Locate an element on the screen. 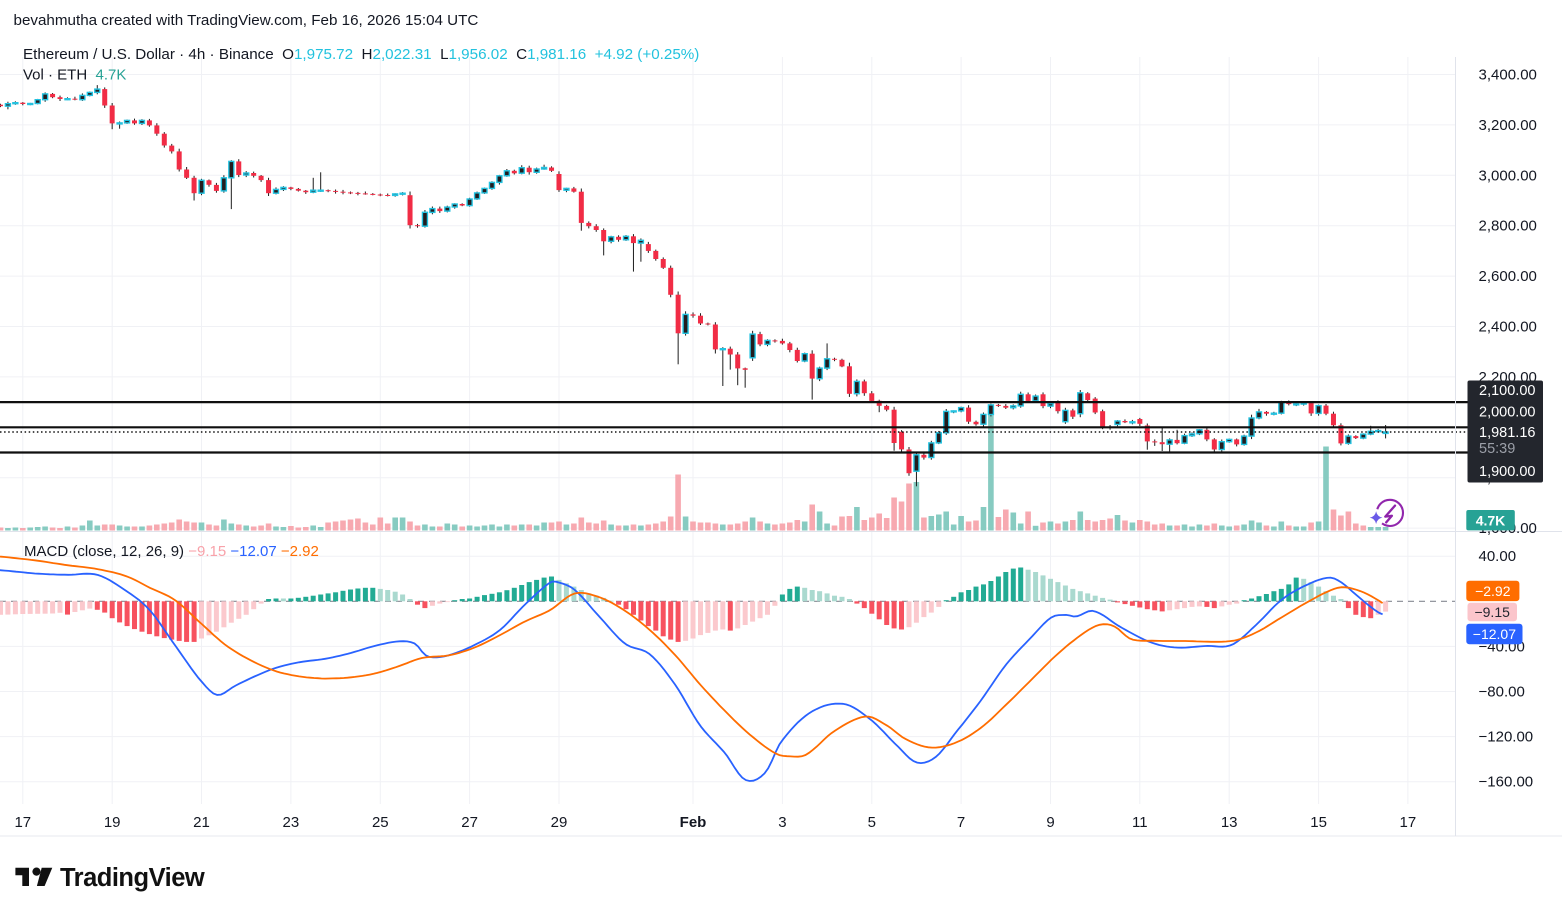  svg-text: 2,400.00 is located at coordinates (1508, 327).